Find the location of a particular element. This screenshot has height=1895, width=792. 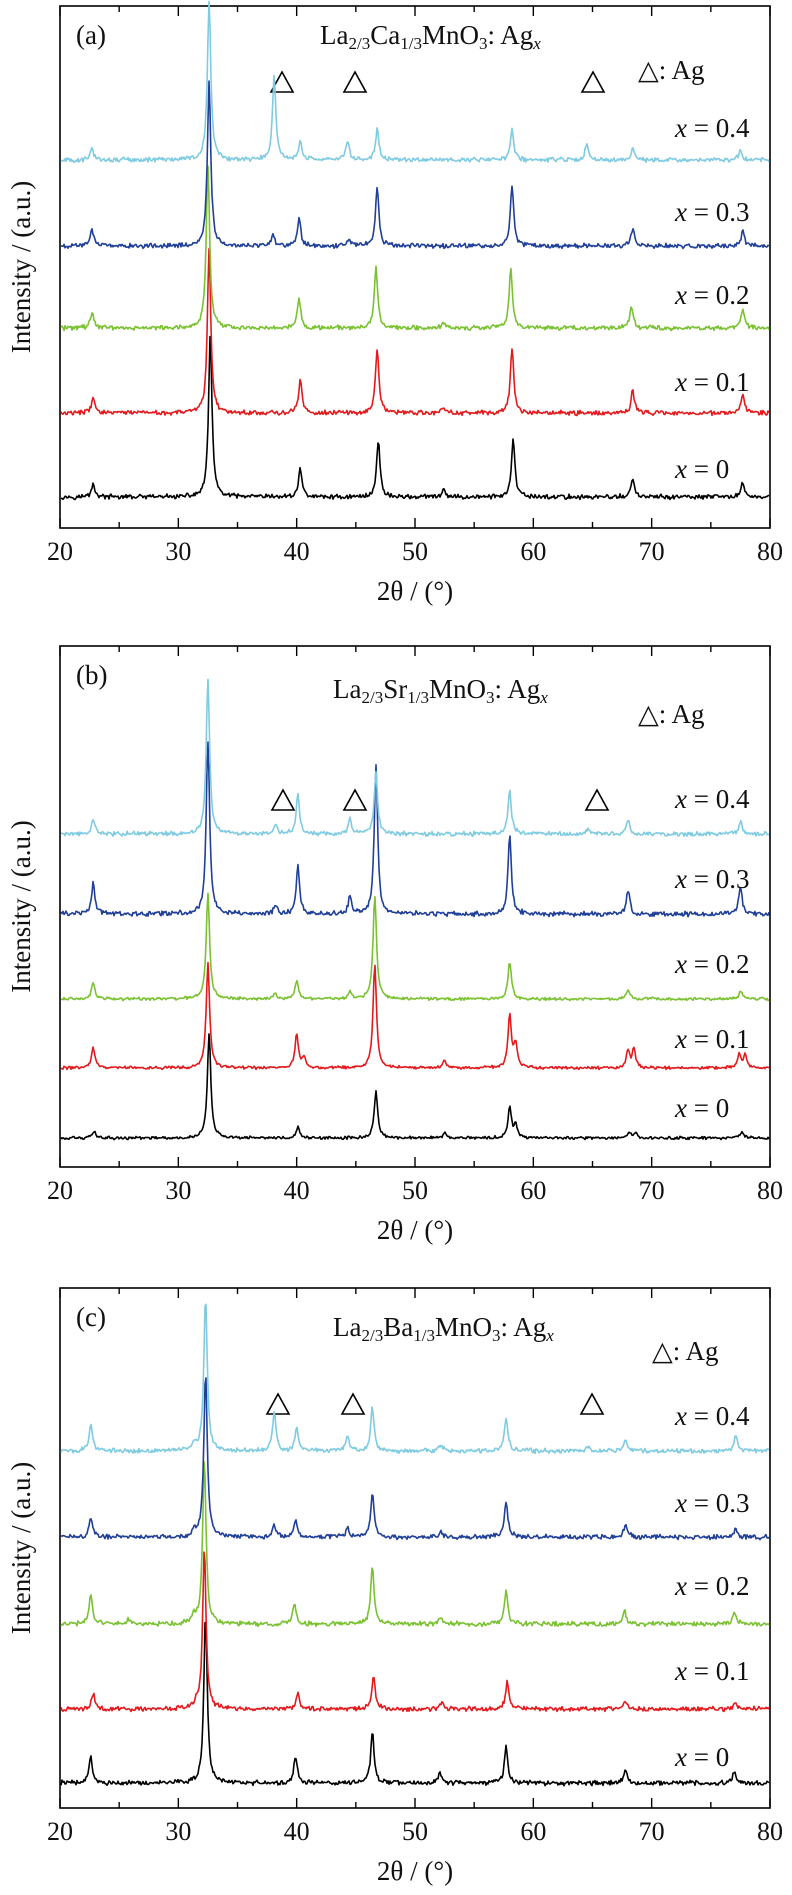

panel-label: (b) is located at coordinates (91, 675).